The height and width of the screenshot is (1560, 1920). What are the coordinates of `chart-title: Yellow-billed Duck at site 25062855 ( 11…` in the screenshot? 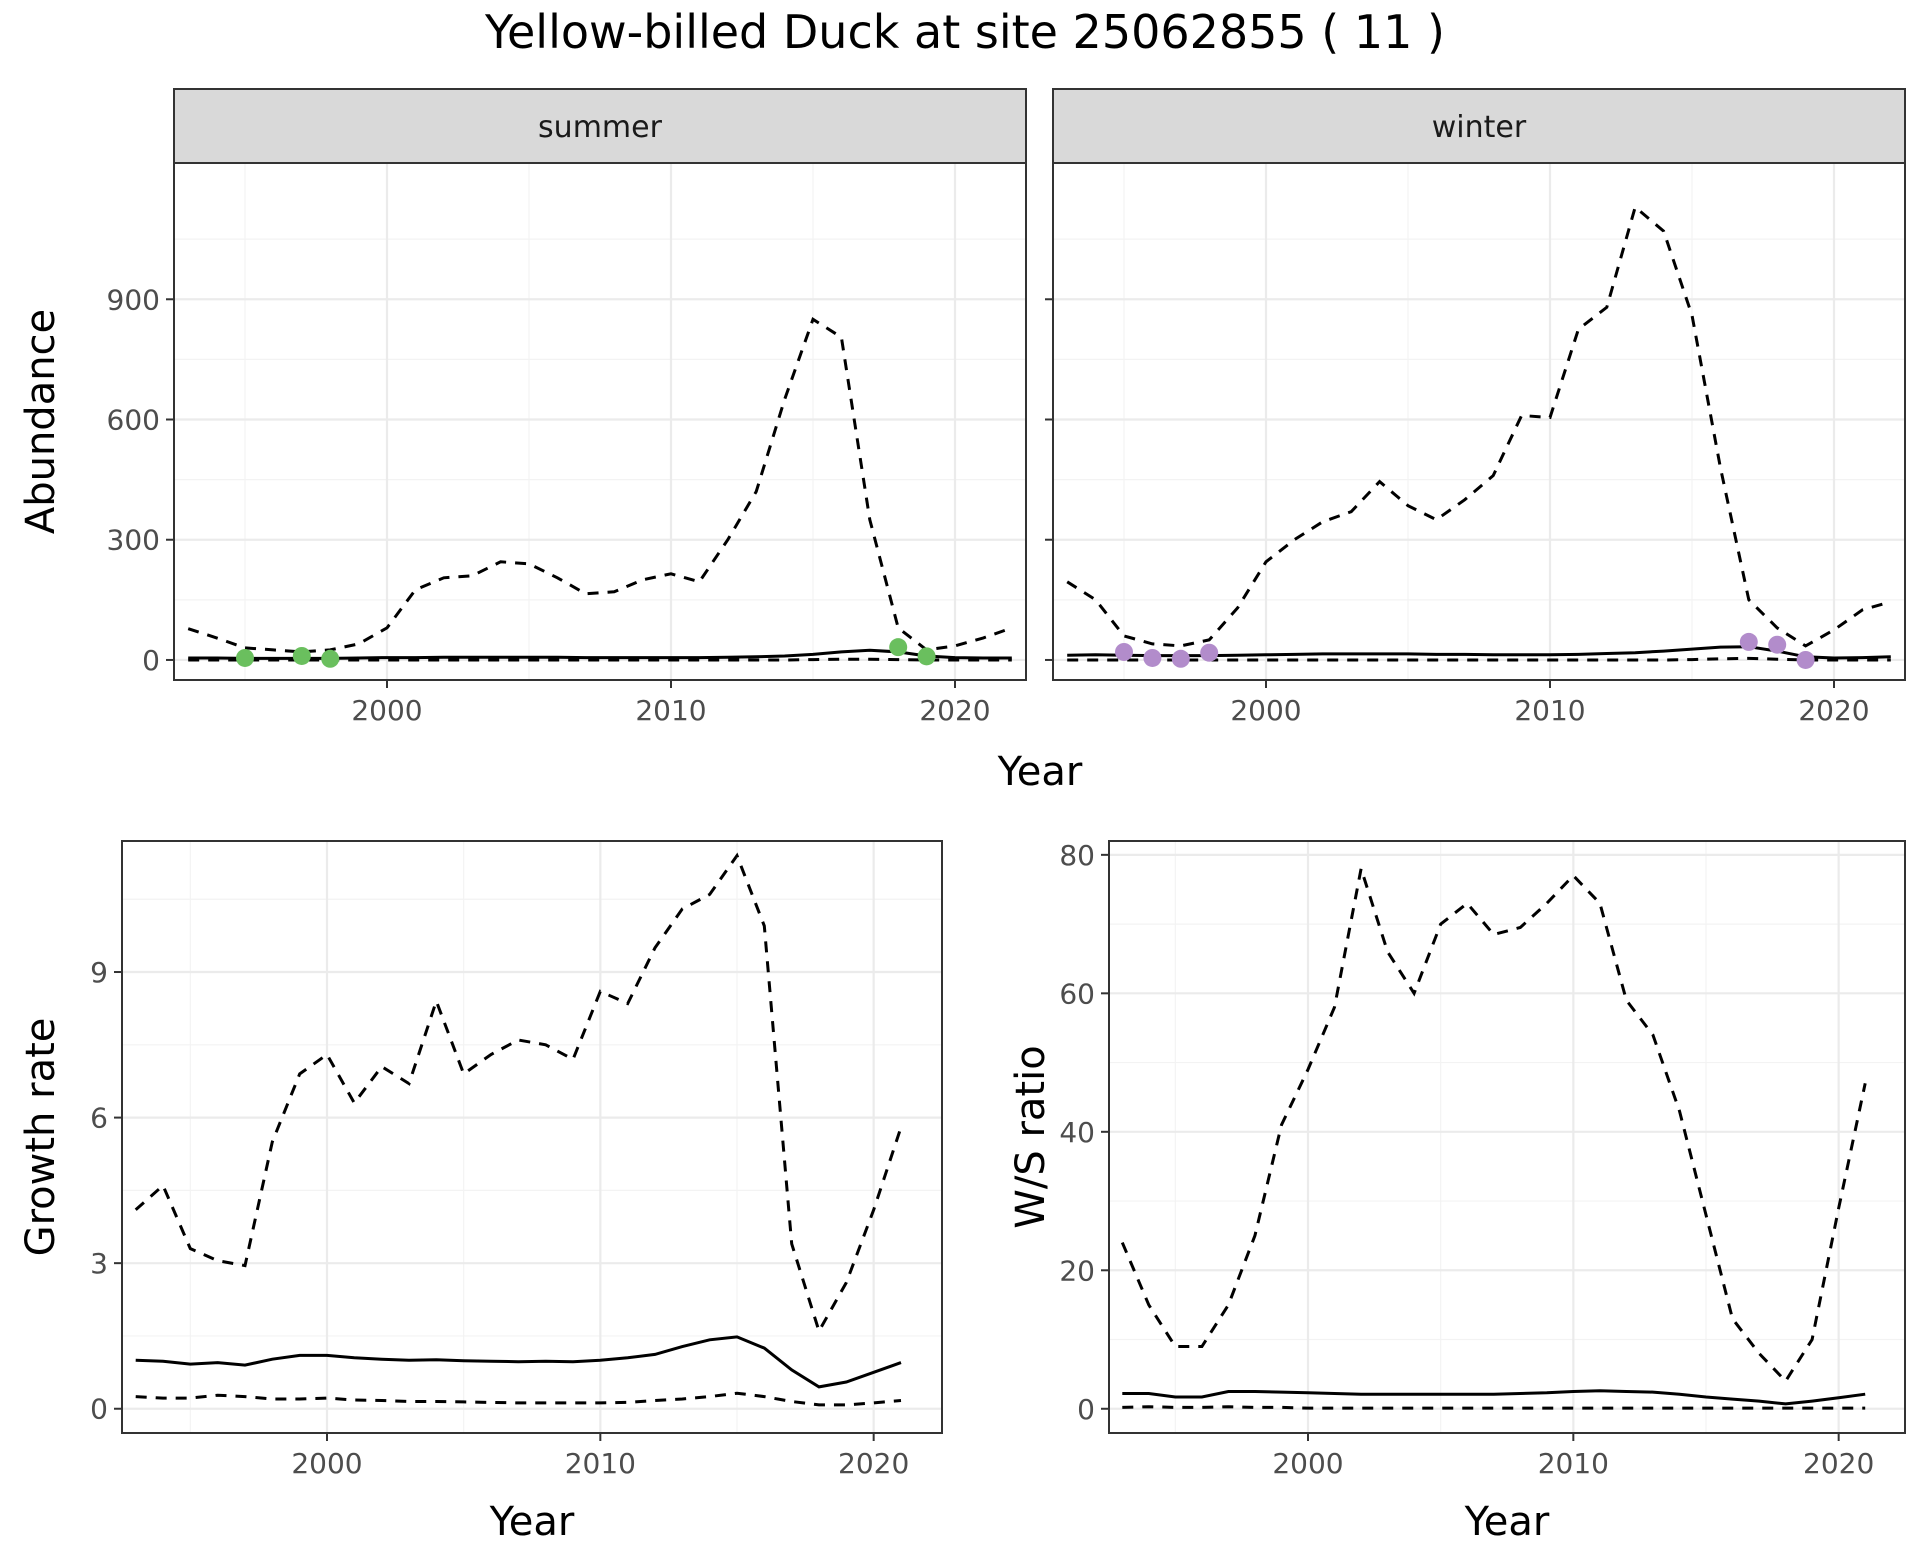 It's located at (964, 32).